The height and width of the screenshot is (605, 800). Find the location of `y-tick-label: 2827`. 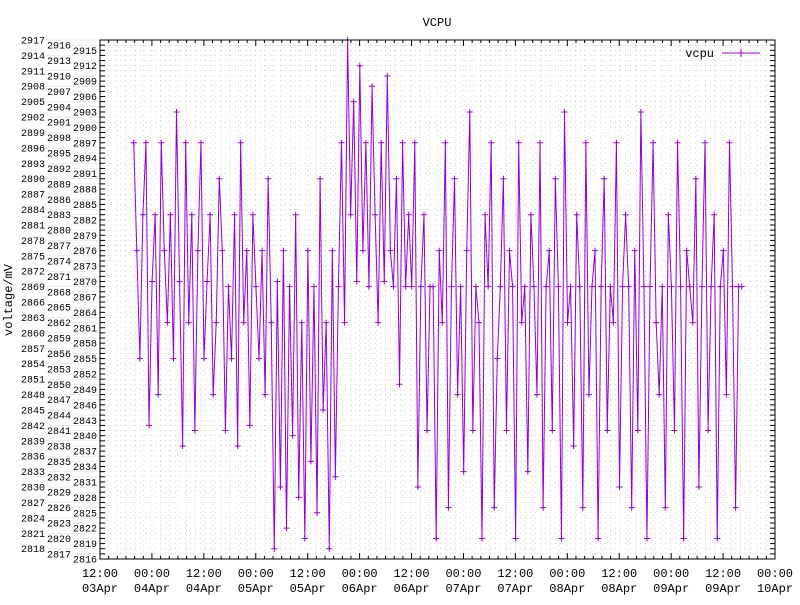

y-tick-label: 2827 is located at coordinates (33, 504).